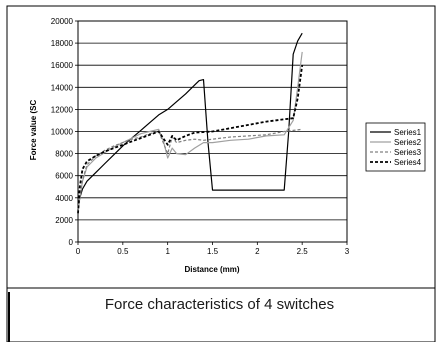 The width and height of the screenshot is (439, 342). I want to click on y-tick-label: 4000, so click(64, 198).